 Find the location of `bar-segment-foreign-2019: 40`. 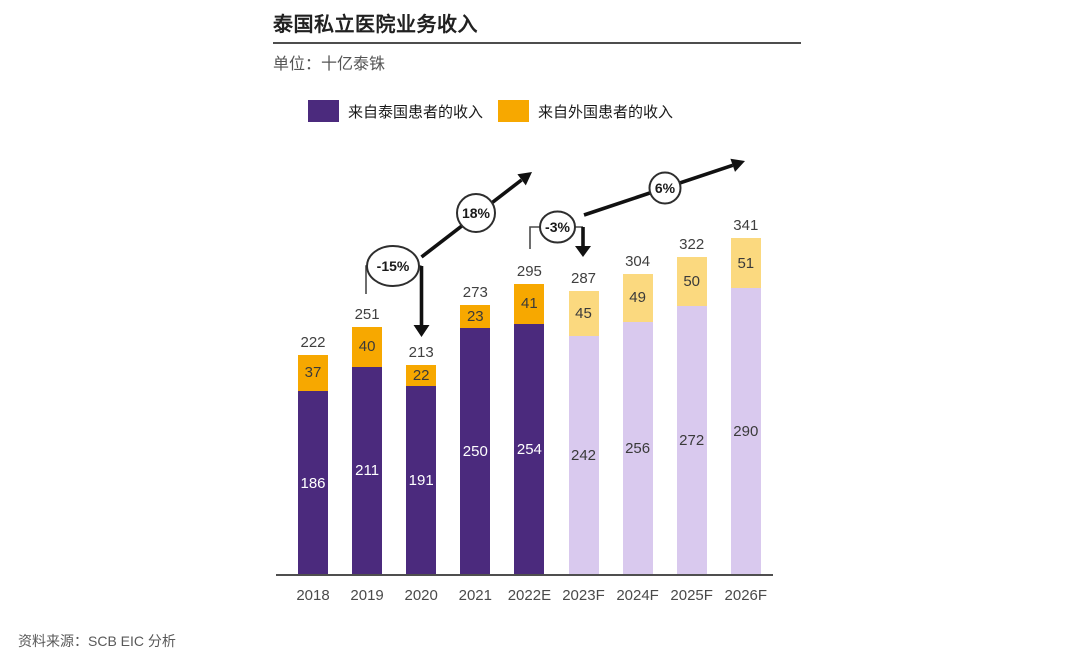

bar-segment-foreign-2019: 40 is located at coordinates (367, 347).